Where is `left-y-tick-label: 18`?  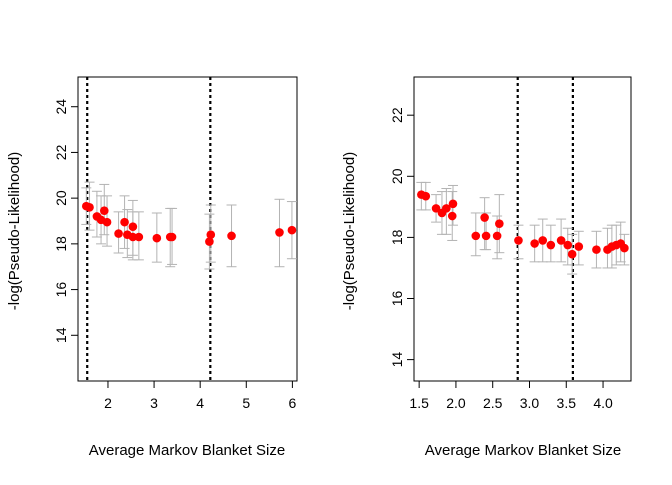 left-y-tick-label: 18 is located at coordinates (61, 244).